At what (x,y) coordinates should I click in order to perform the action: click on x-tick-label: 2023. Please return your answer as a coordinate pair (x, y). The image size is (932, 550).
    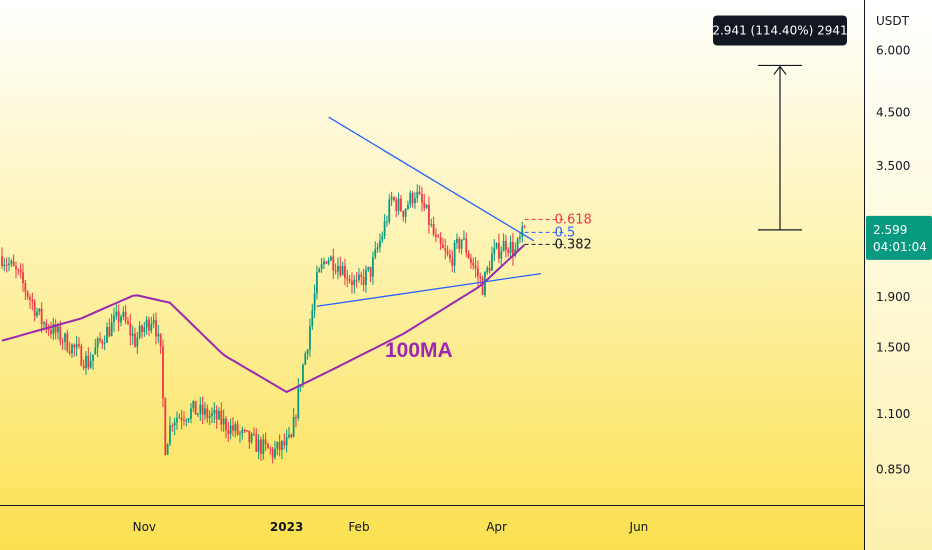
    Looking at the image, I should click on (286, 527).